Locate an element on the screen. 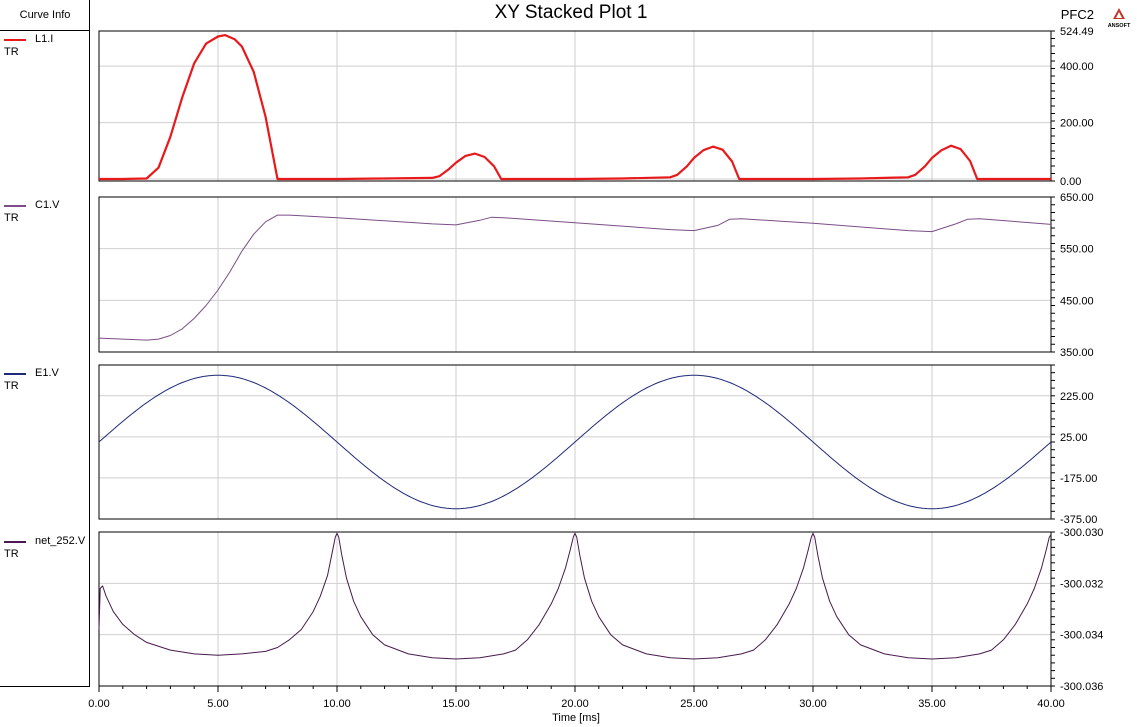 The height and width of the screenshot is (727, 1137). logo-text: ANSOFT is located at coordinates (1119, 26).